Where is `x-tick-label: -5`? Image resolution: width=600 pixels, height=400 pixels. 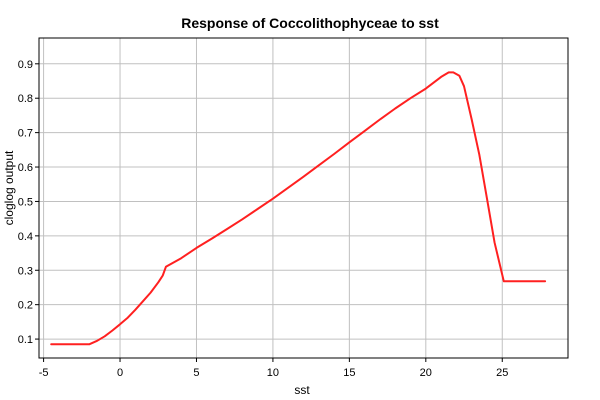 x-tick-label: -5 is located at coordinates (44, 373).